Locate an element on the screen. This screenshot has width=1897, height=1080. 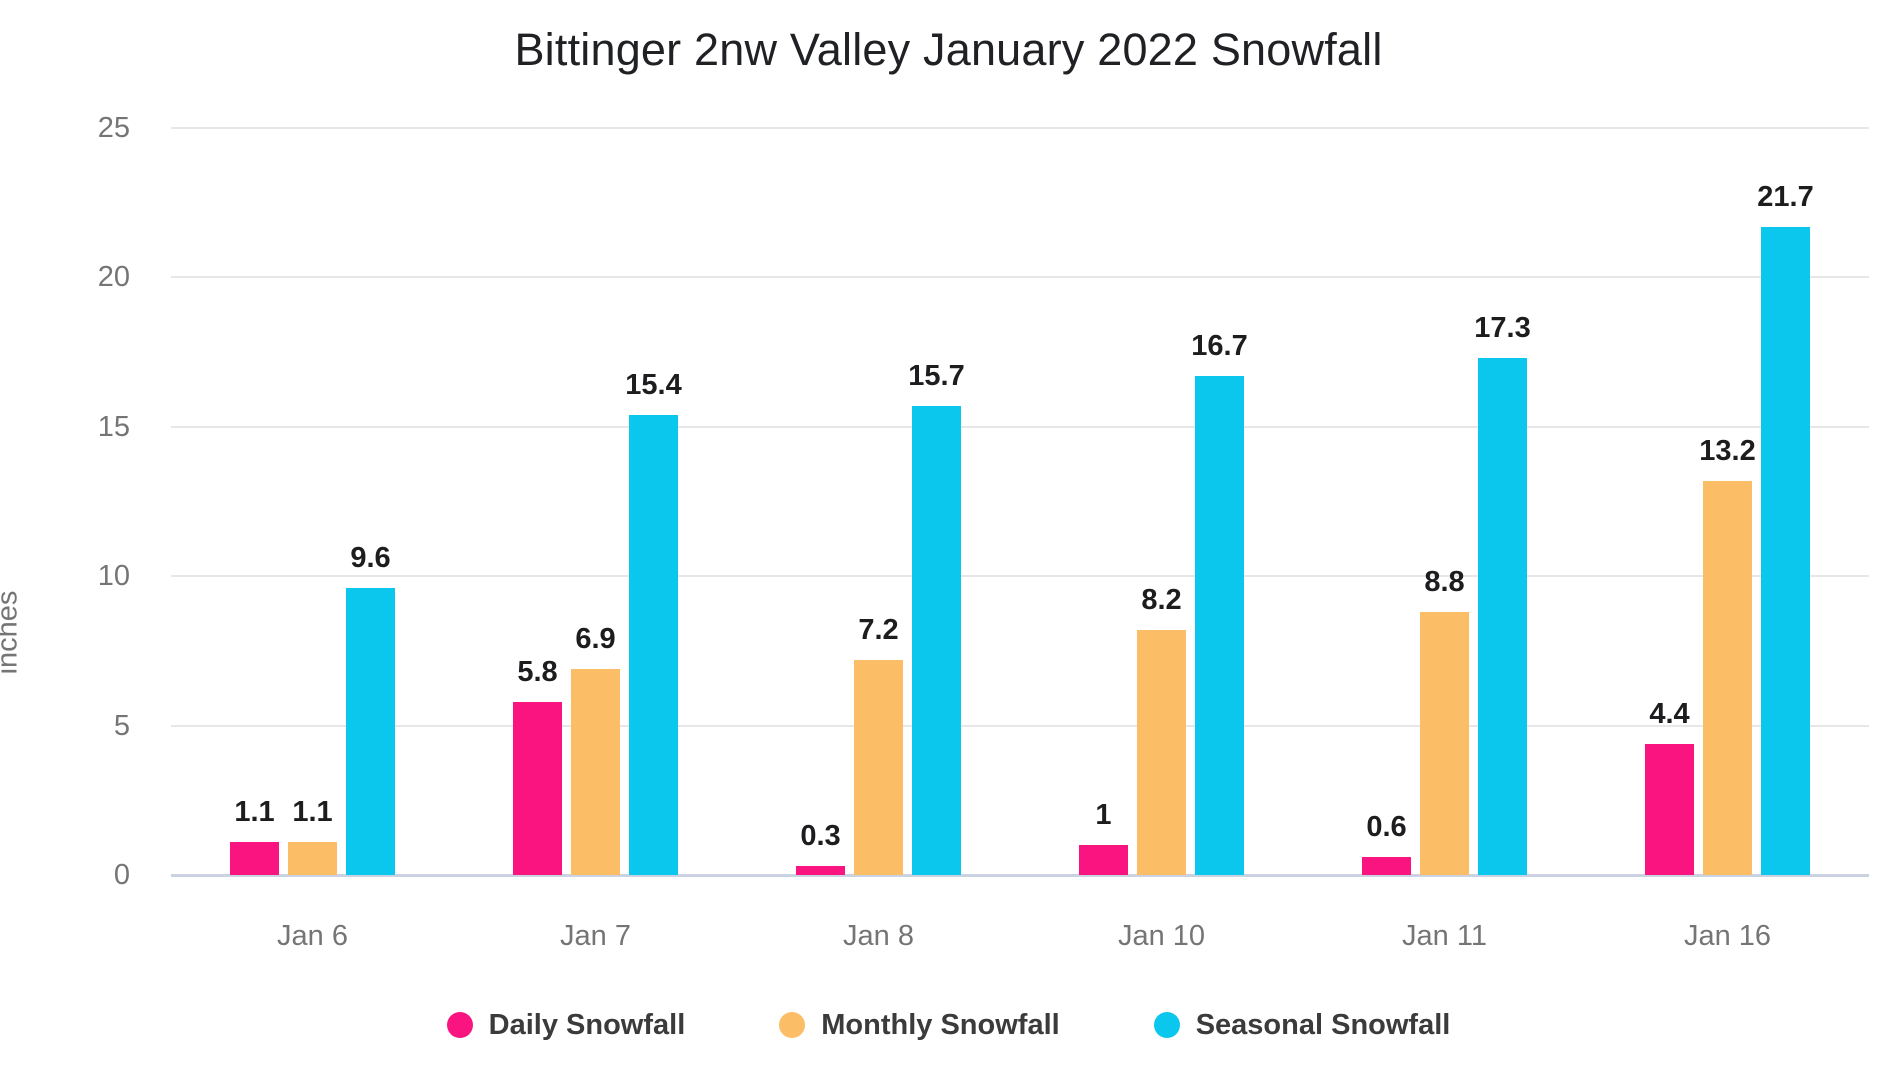
x-tick-label-jan-11: Jan 11 is located at coordinates (1444, 936).